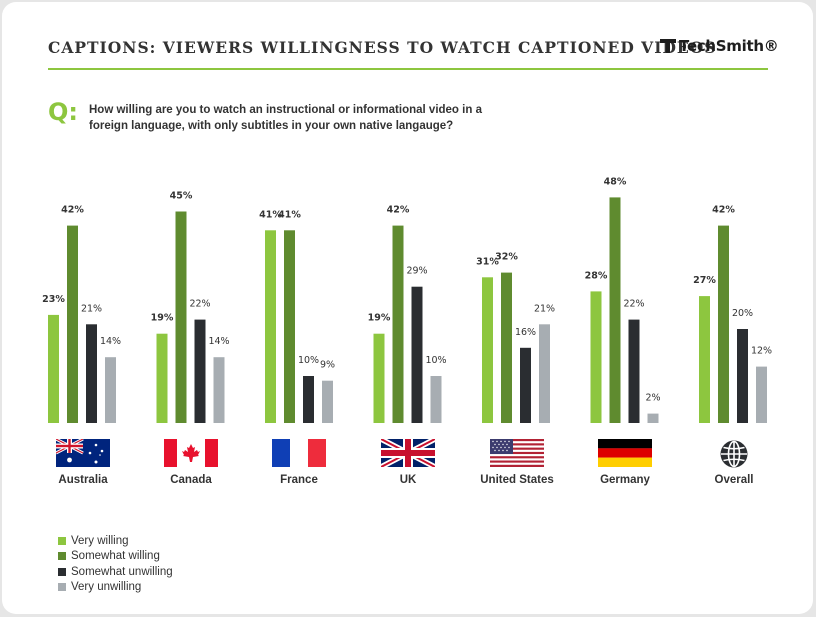 The width and height of the screenshot is (816, 617). Describe the element at coordinates (761, 351) in the screenshot. I see `value-label-overall-very-unwilling: 12%` at that location.